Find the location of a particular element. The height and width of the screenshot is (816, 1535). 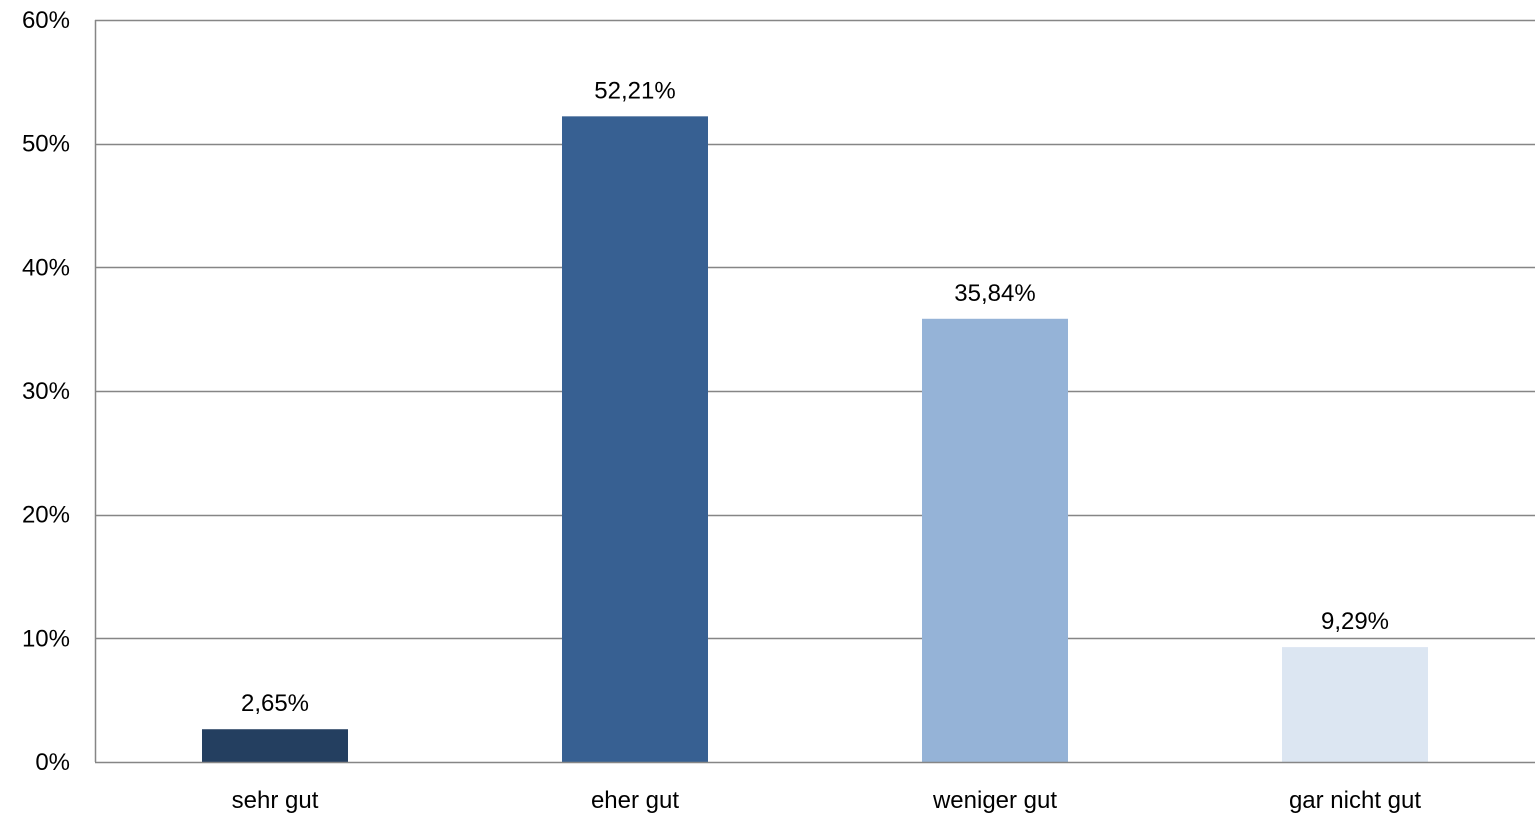

y-tick-label: 50% is located at coordinates (46, 144).